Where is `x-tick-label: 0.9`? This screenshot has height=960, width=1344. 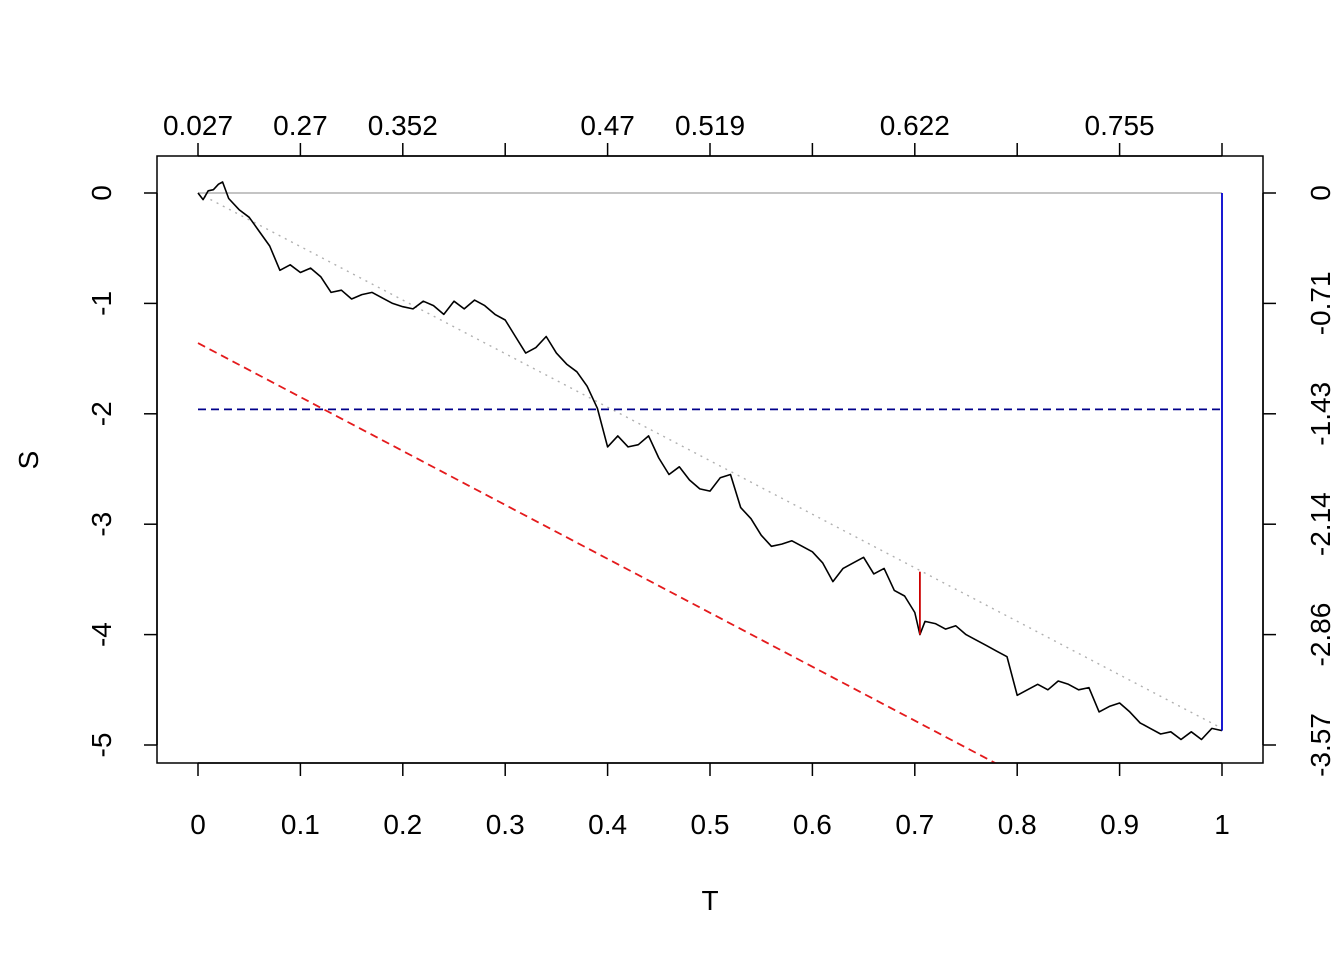
x-tick-label: 0.9 is located at coordinates (1119, 824).